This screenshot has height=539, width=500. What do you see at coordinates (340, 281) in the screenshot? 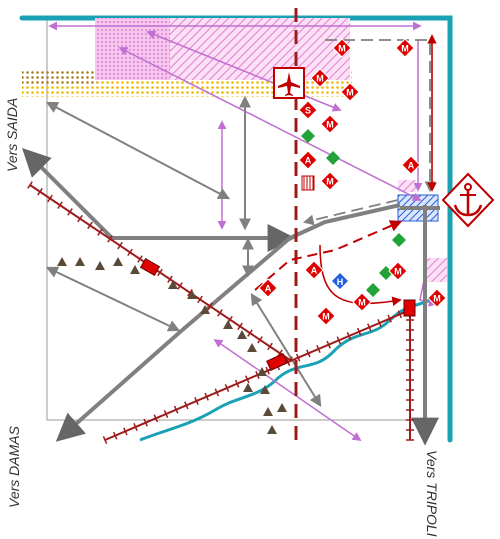
I see `blue-marker-h: H` at bounding box center [340, 281].